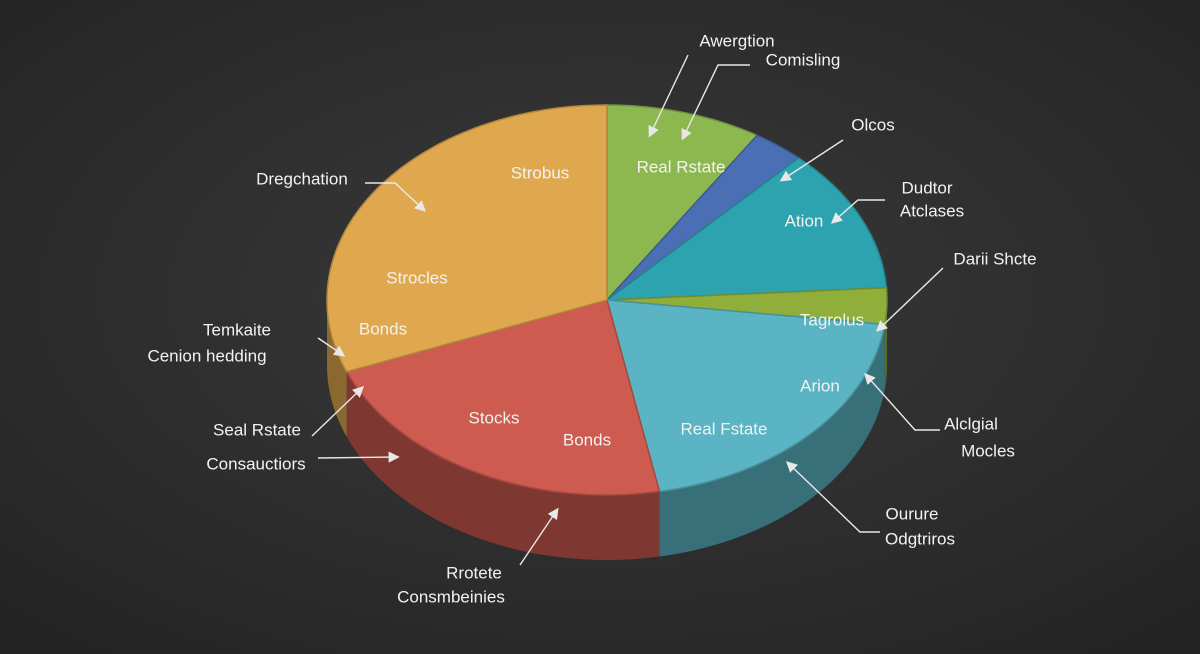 This screenshot has height=654, width=1200. Describe the element at coordinates (994, 258) in the screenshot. I see `callout-label: Darii Shcte` at that location.